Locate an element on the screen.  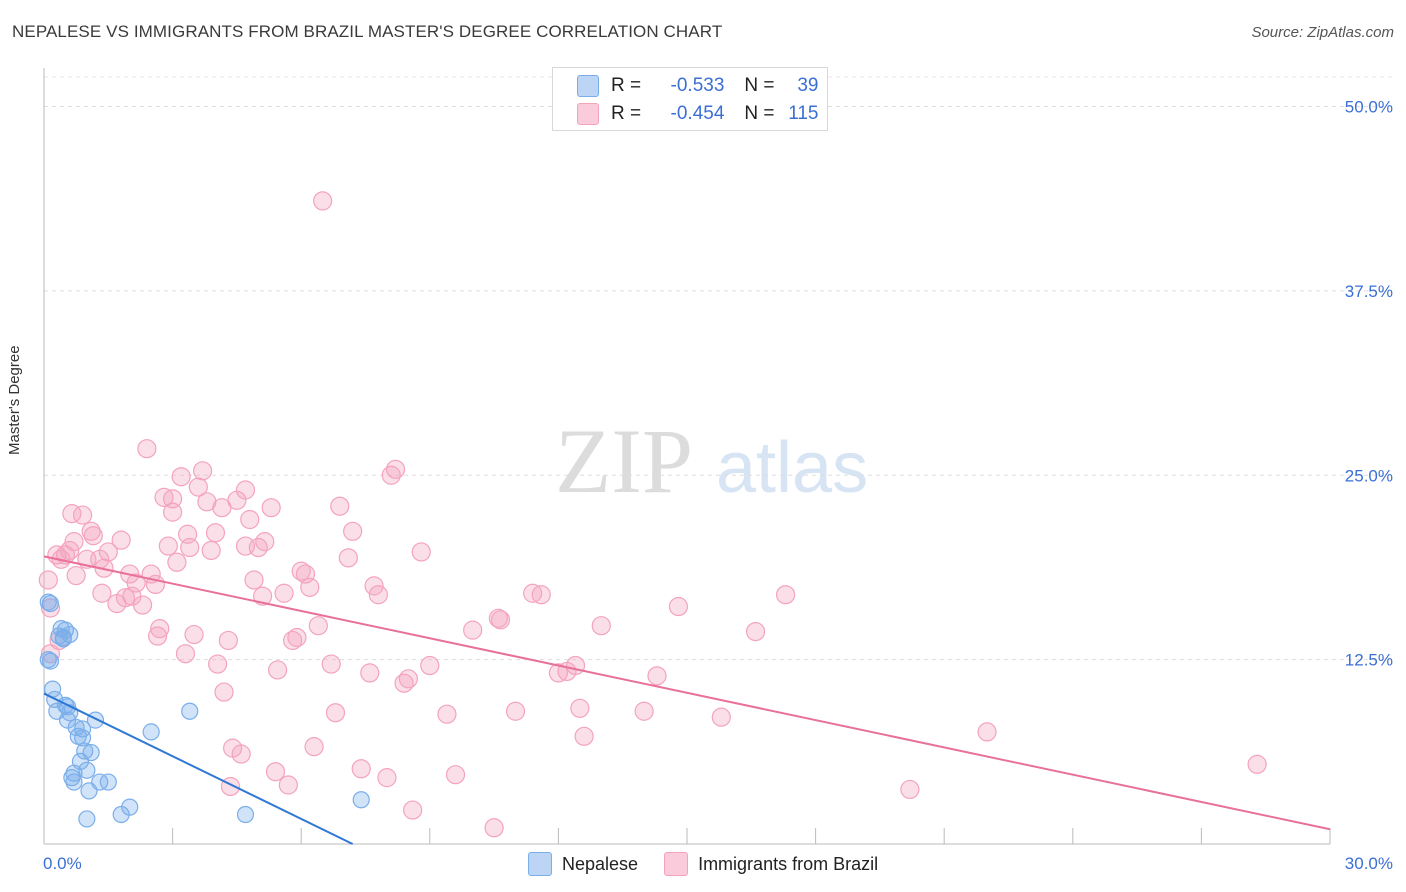
y-tick-label: 25.0% is located at coordinates (1369, 475).